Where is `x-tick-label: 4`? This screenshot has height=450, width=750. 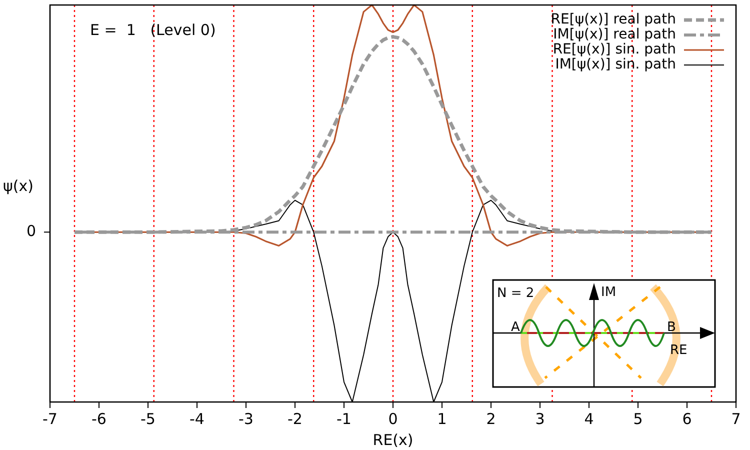
x-tick-label: 4 is located at coordinates (589, 419).